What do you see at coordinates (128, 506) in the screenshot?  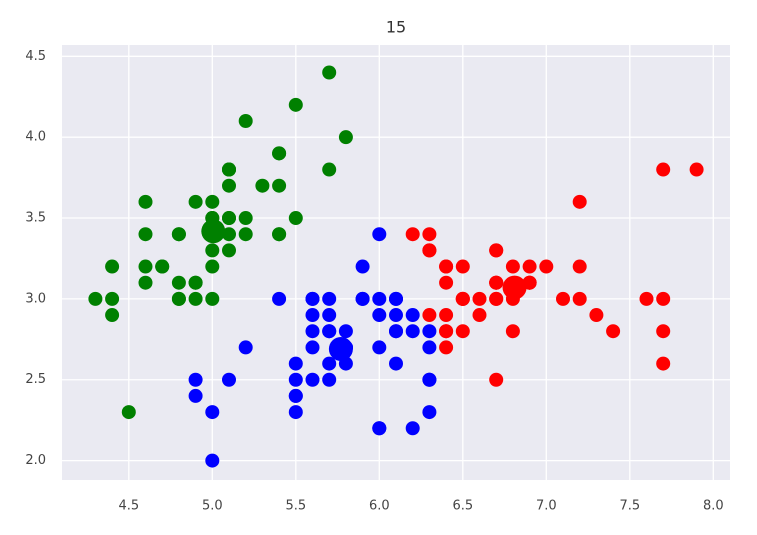 I see `x-tick-label: 4.5` at bounding box center [128, 506].